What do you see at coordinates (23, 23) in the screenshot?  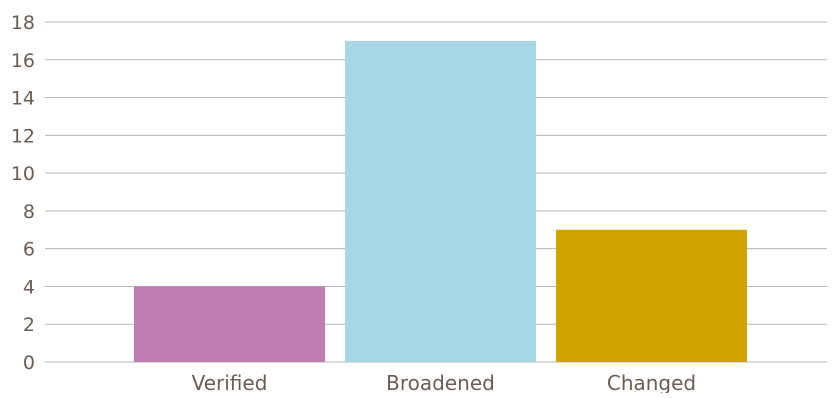 I see `y-tick-label: 18` at bounding box center [23, 23].